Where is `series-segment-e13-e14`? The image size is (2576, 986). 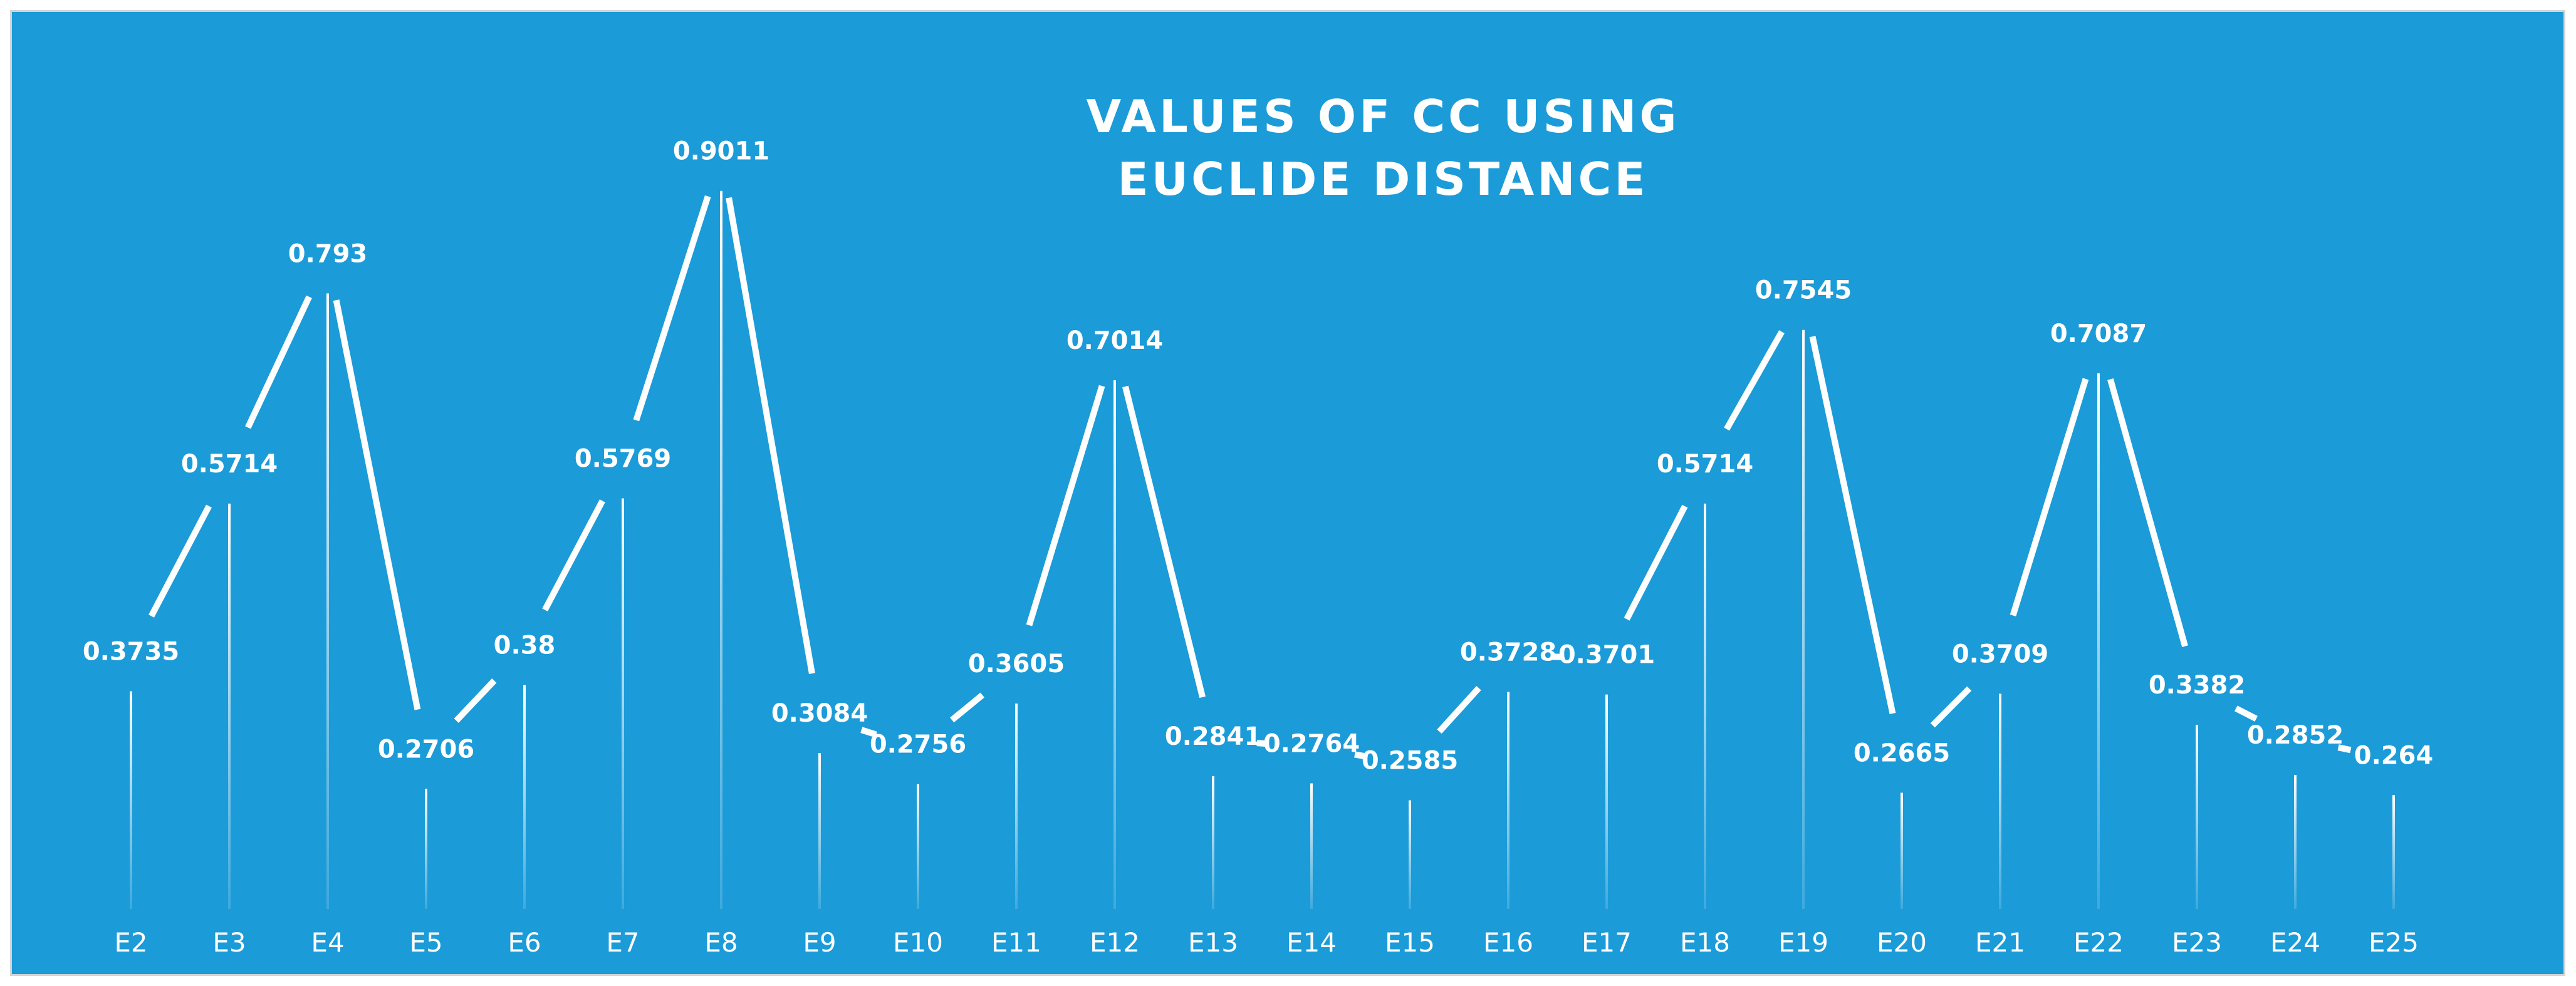
series-segment-e13-e14 is located at coordinates (1262, 743).